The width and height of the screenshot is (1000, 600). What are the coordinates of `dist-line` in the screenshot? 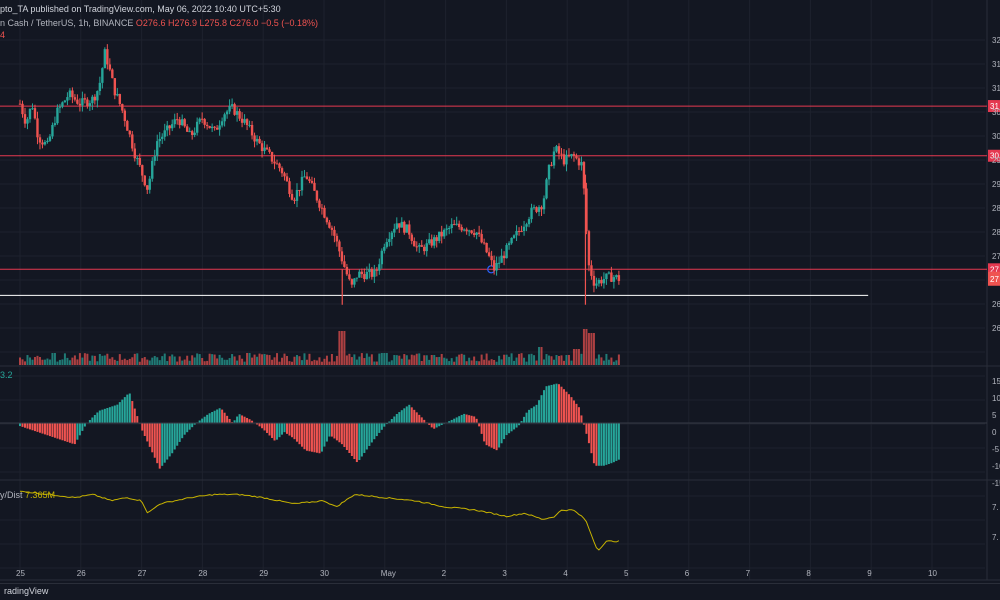 It's located at (319, 520).